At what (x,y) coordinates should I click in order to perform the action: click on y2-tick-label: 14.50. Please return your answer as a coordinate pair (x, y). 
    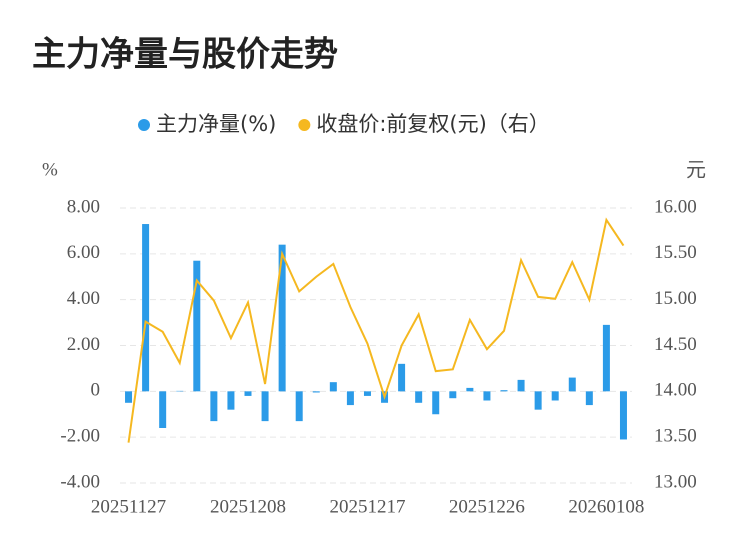
    Looking at the image, I should click on (675, 344).